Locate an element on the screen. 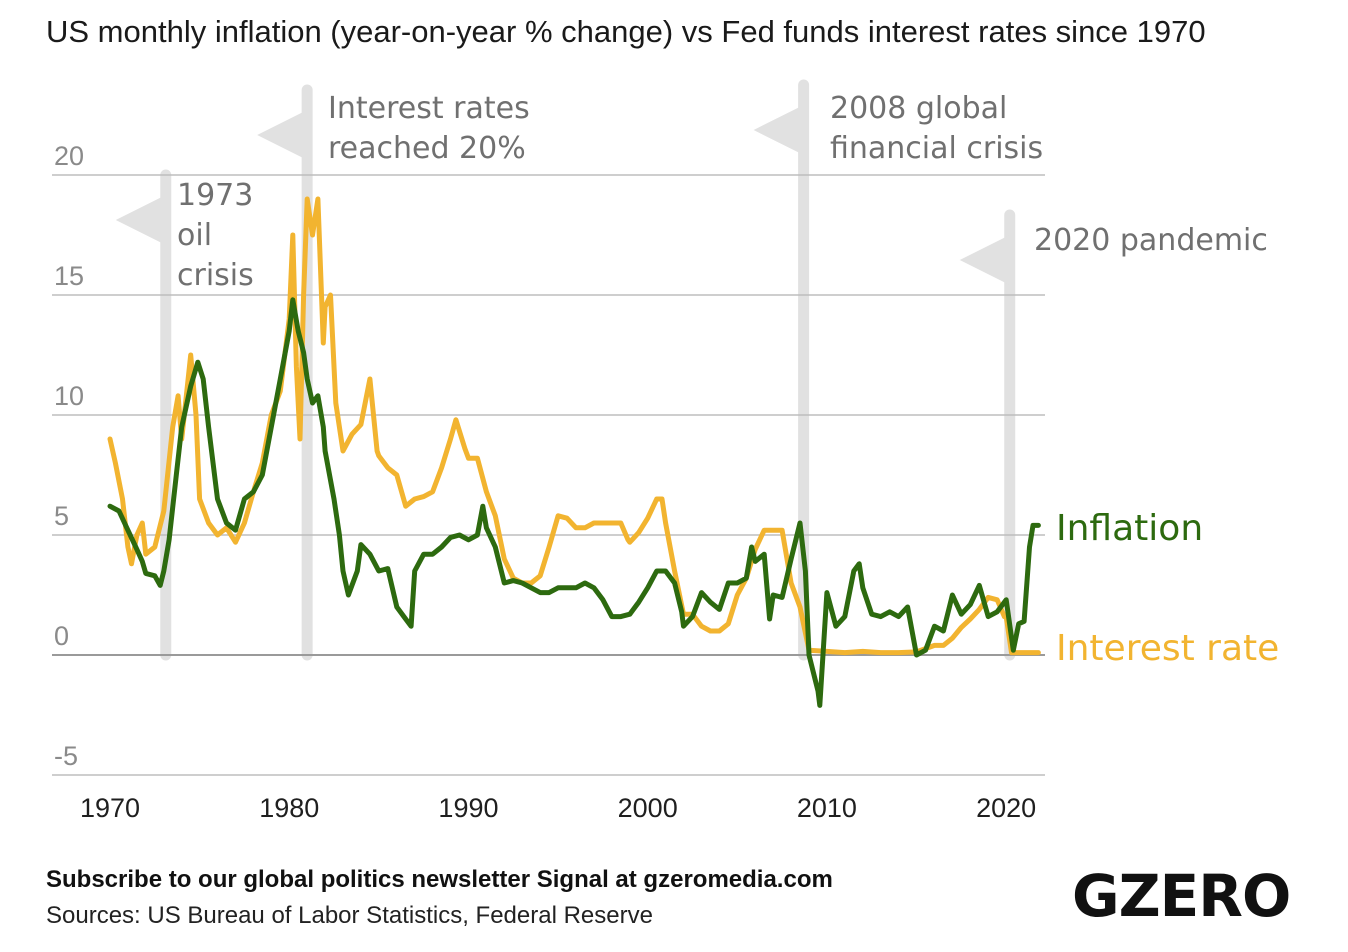  y-tick-label: 10 is located at coordinates (69, 396).